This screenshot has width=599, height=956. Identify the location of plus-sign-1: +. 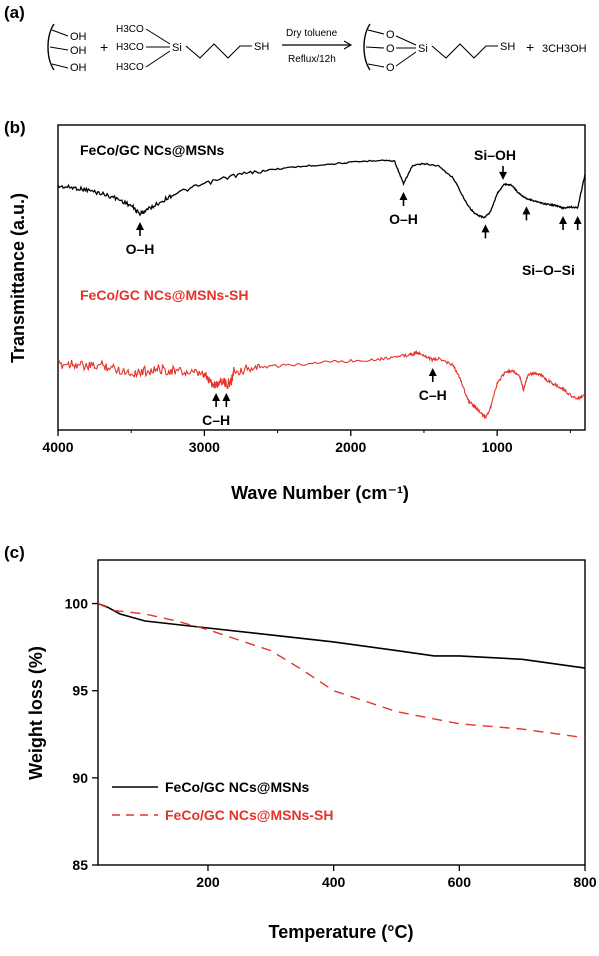
(104, 47).